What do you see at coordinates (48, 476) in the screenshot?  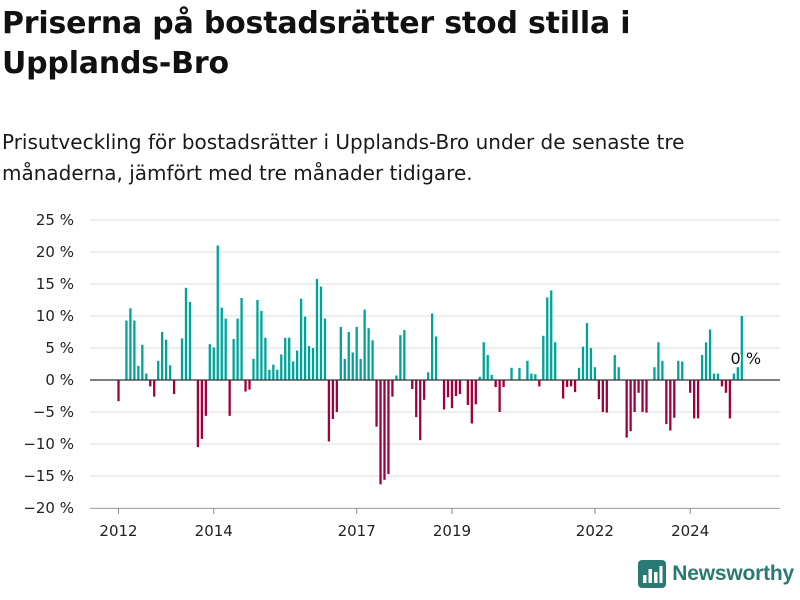 I see `y-tick-label: −15 %` at bounding box center [48, 476].